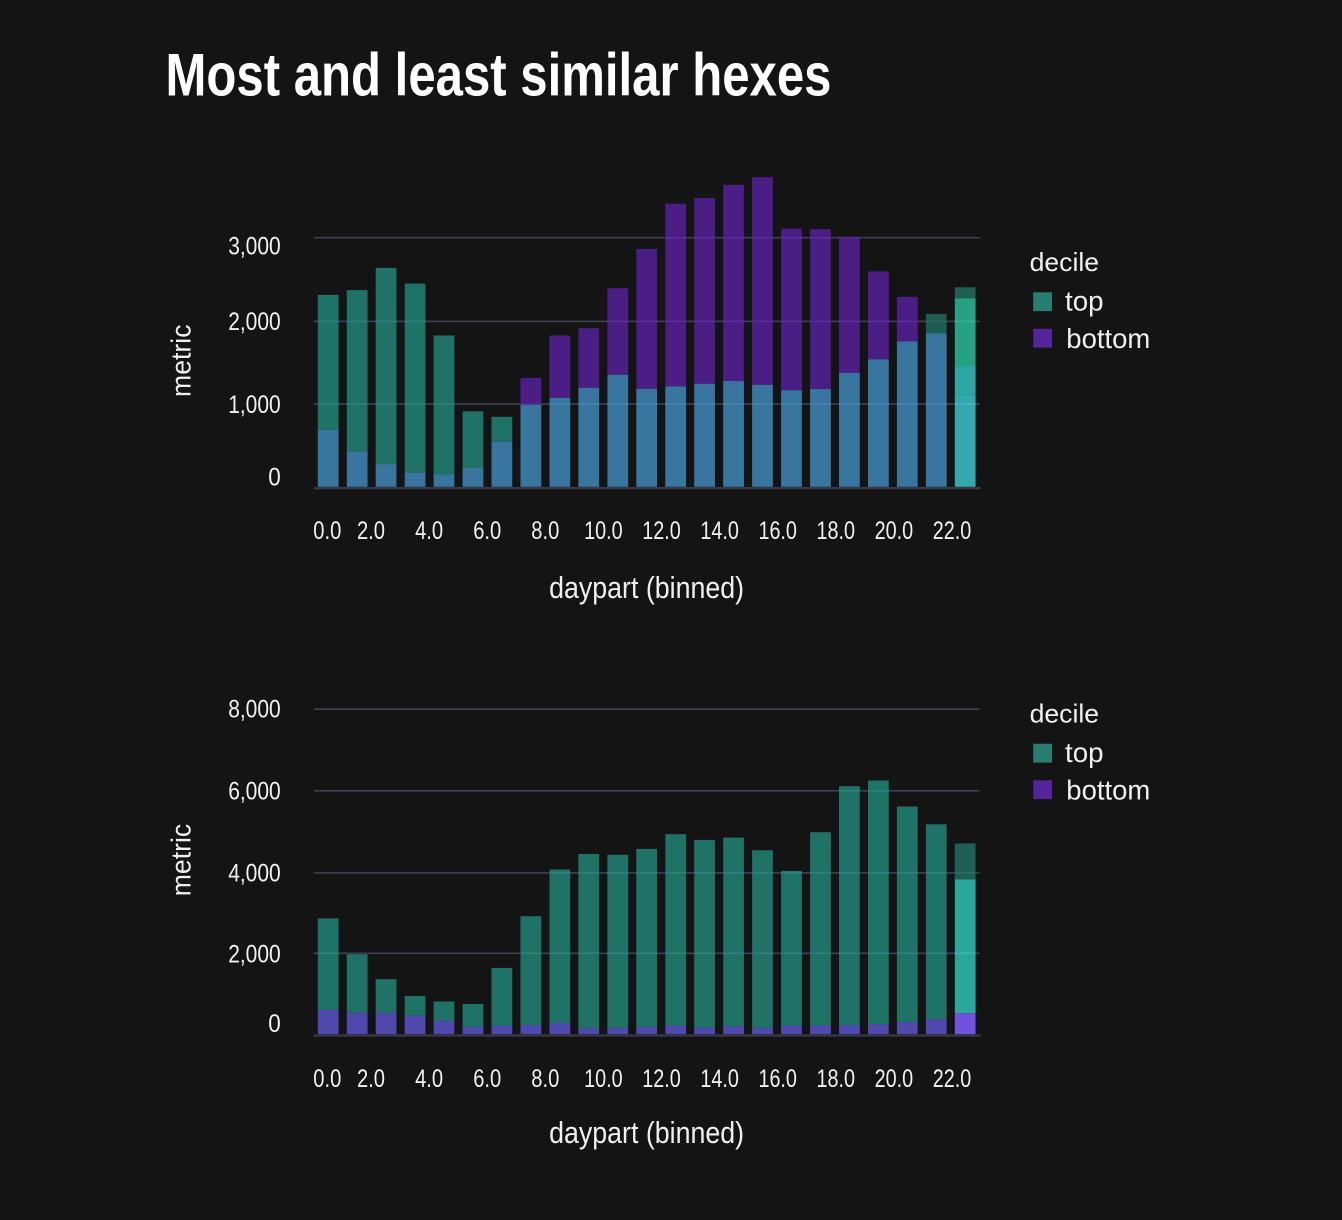 This screenshot has width=1342, height=1220. What do you see at coordinates (499, 75) in the screenshot?
I see `svg-text: Most and least similar hexes` at bounding box center [499, 75].